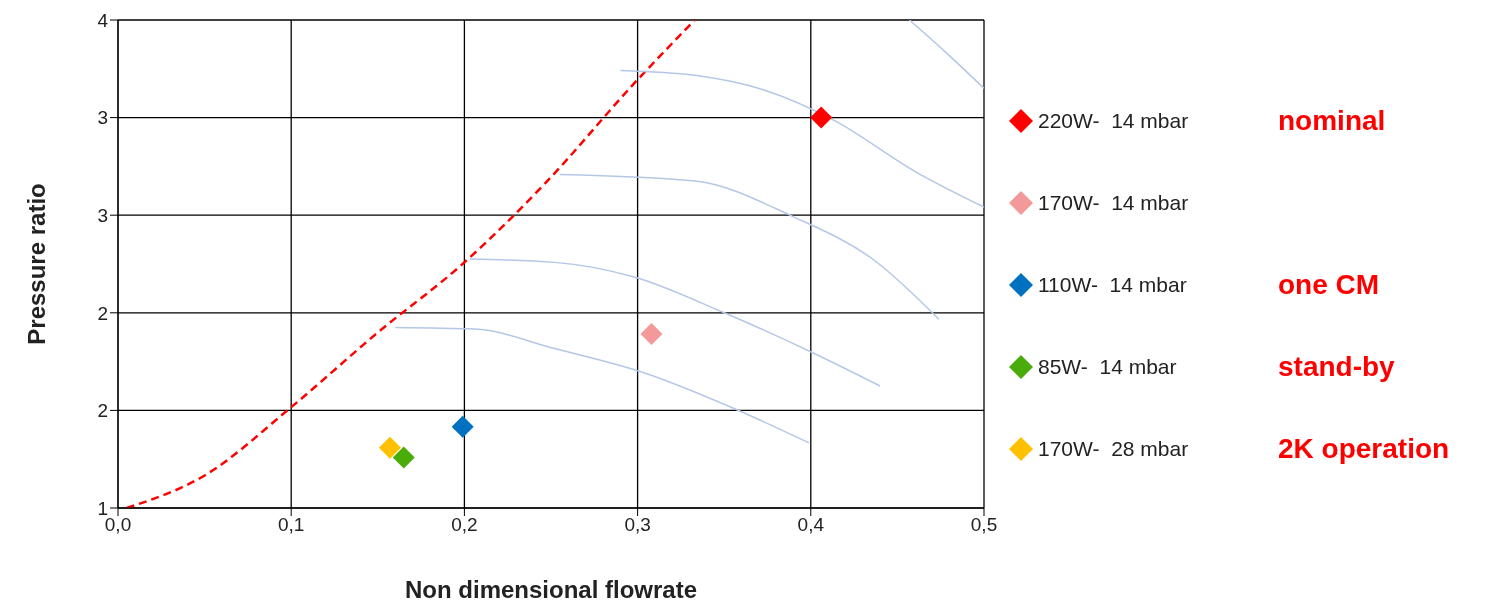 This screenshot has height=612, width=1497. What do you see at coordinates (36, 264) in the screenshot?
I see `y-axis-title: Pressure ratio` at bounding box center [36, 264].